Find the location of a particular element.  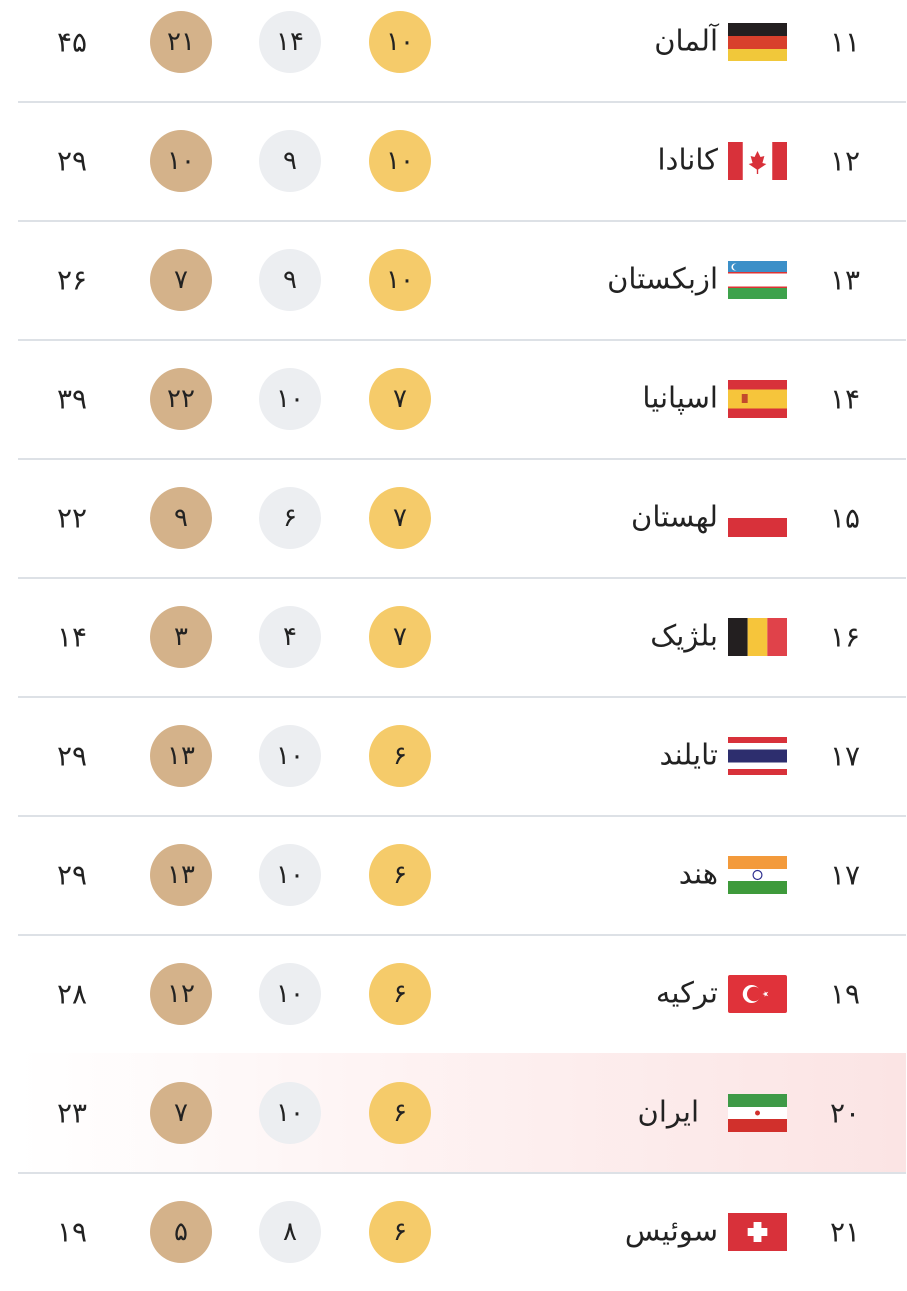

bronze-medal-count: ۵ is located at coordinates (181, 1231).